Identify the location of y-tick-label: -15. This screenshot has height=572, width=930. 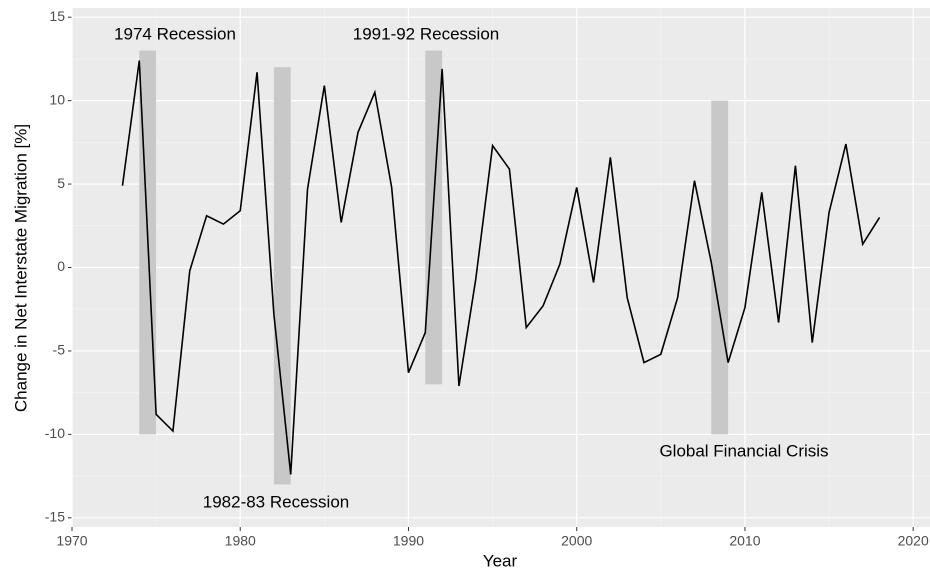
(55, 517).